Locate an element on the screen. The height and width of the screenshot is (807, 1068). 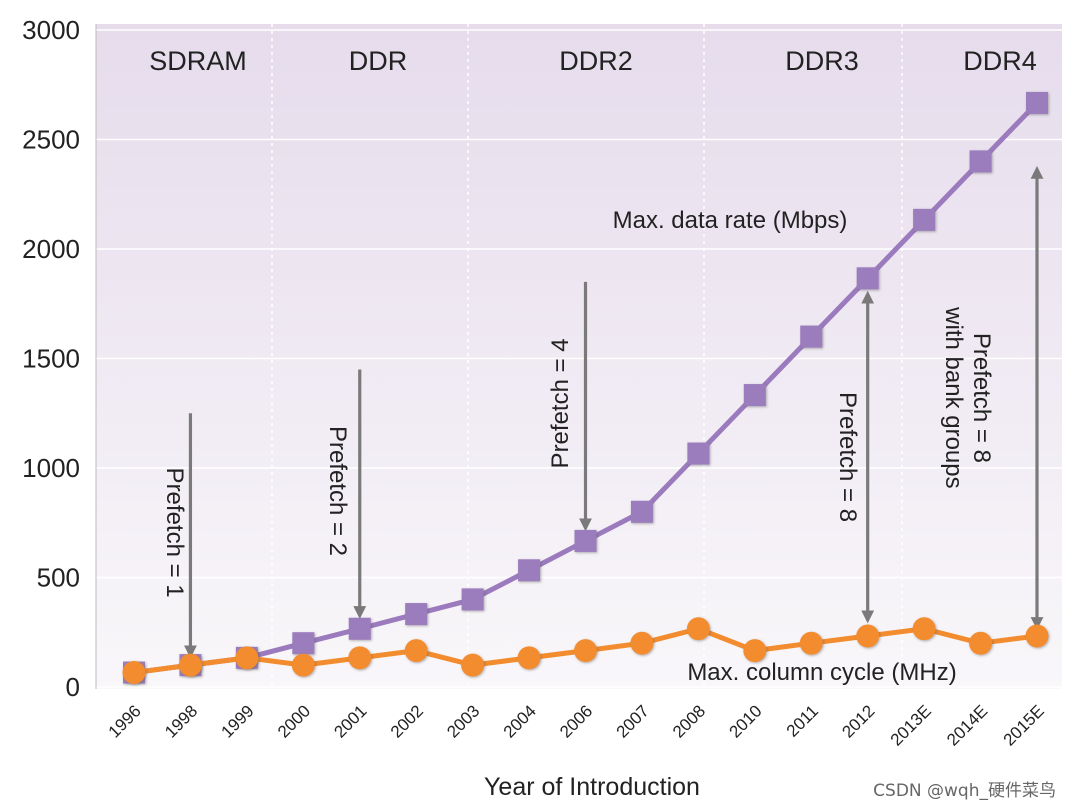
x-tick-label: 2002 is located at coordinates (407, 721).